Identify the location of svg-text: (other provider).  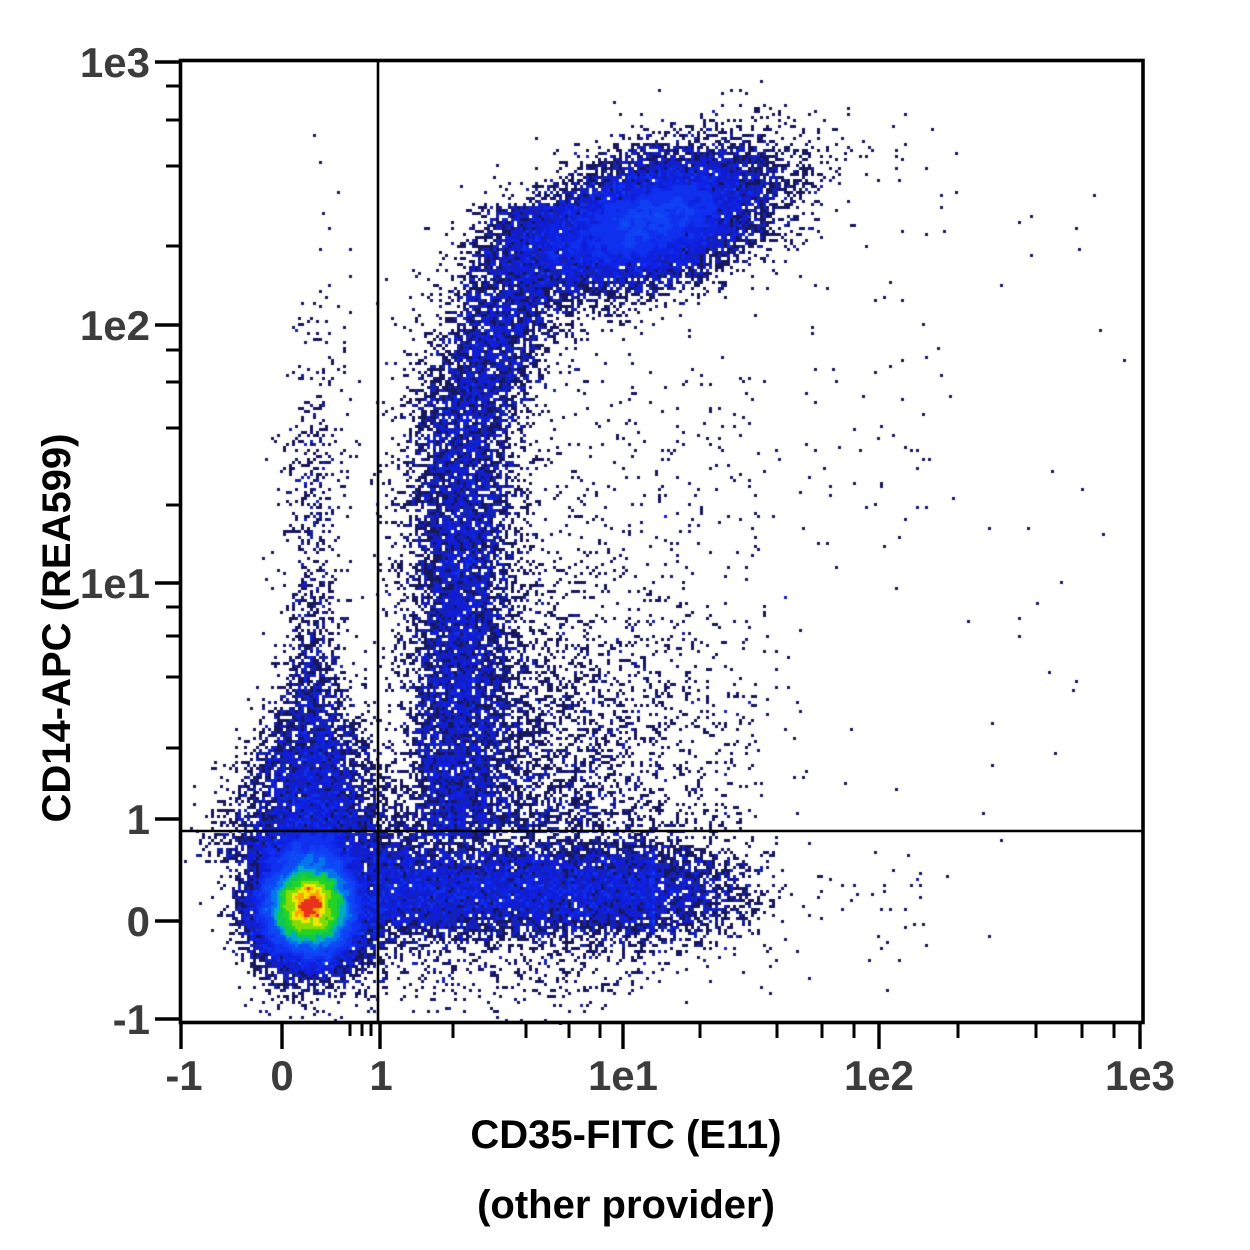
(626, 1205).